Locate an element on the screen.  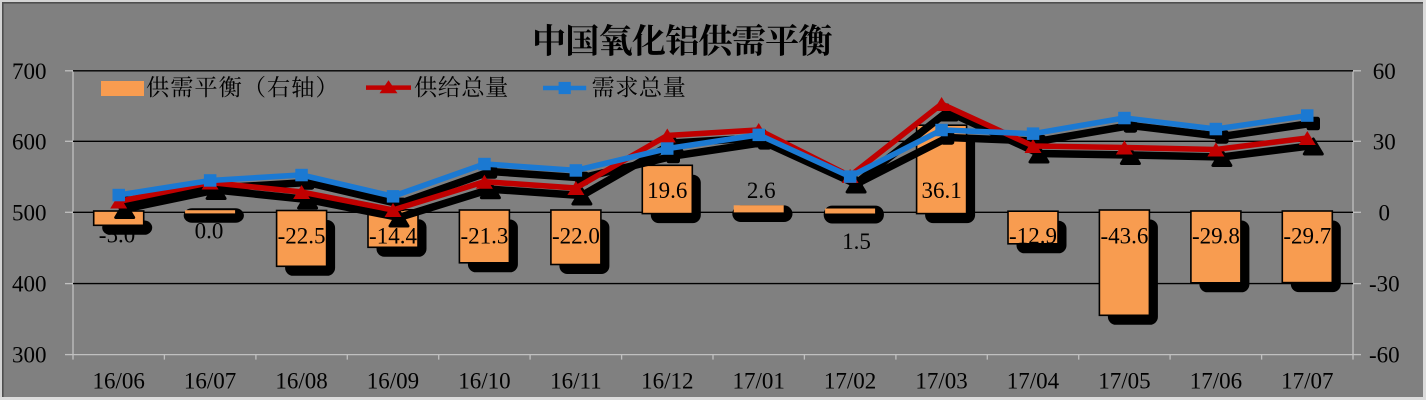
svg-text: 16/12 is located at coordinates (667, 380).